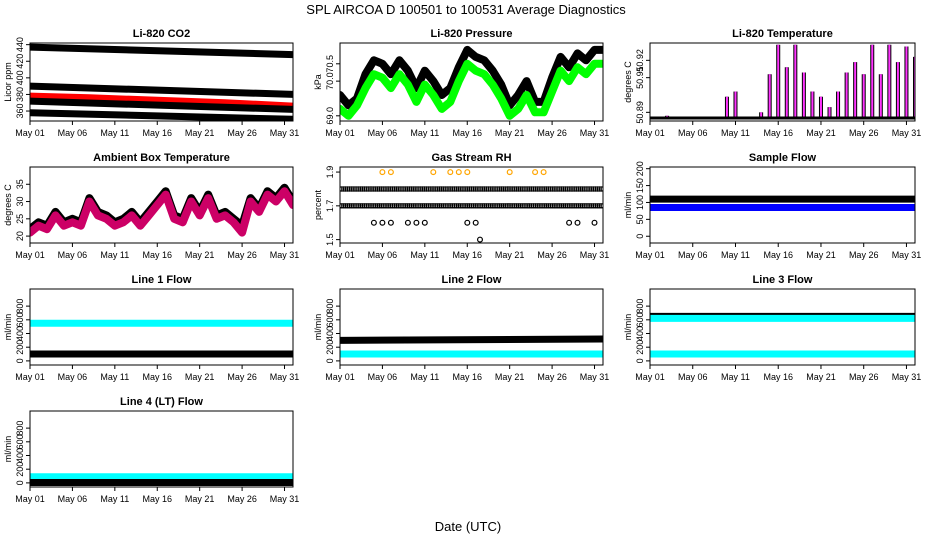 The height and width of the screenshot is (540, 936). Describe the element at coordinates (650, 377) in the screenshot. I see `x-tick-label: May 01` at that location.